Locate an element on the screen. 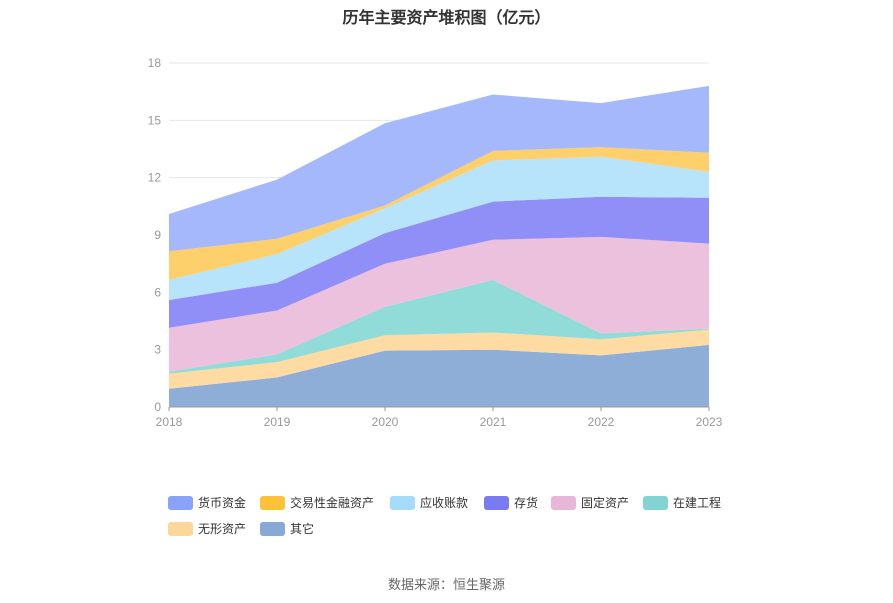 The height and width of the screenshot is (603, 893). x-tick-label: 2020 is located at coordinates (385, 422).